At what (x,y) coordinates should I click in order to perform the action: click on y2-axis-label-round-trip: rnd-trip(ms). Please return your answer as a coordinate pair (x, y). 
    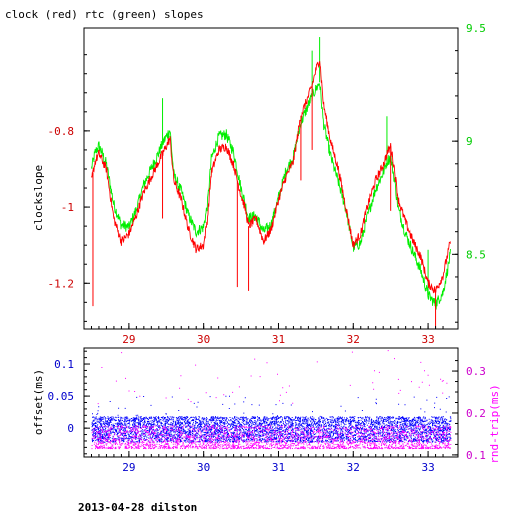
    Looking at the image, I should click on (494, 423).